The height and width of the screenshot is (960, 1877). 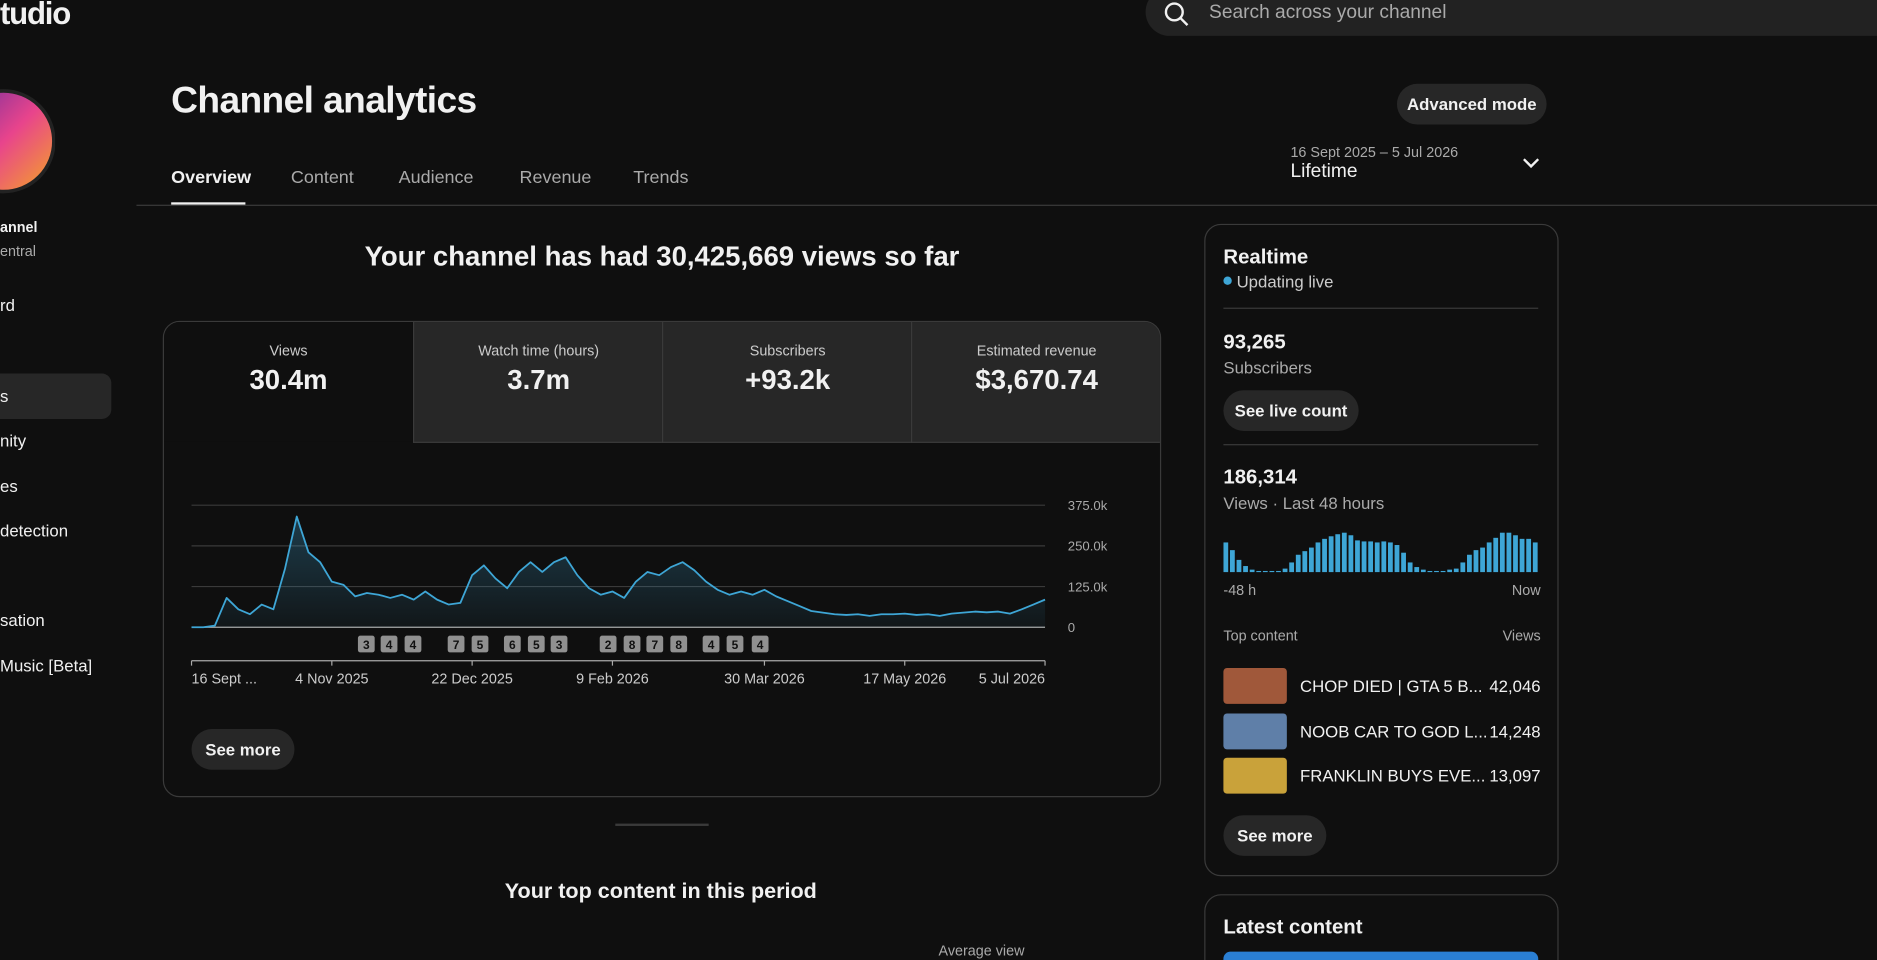 I want to click on nav-active-bg, so click(x=56, y=396).